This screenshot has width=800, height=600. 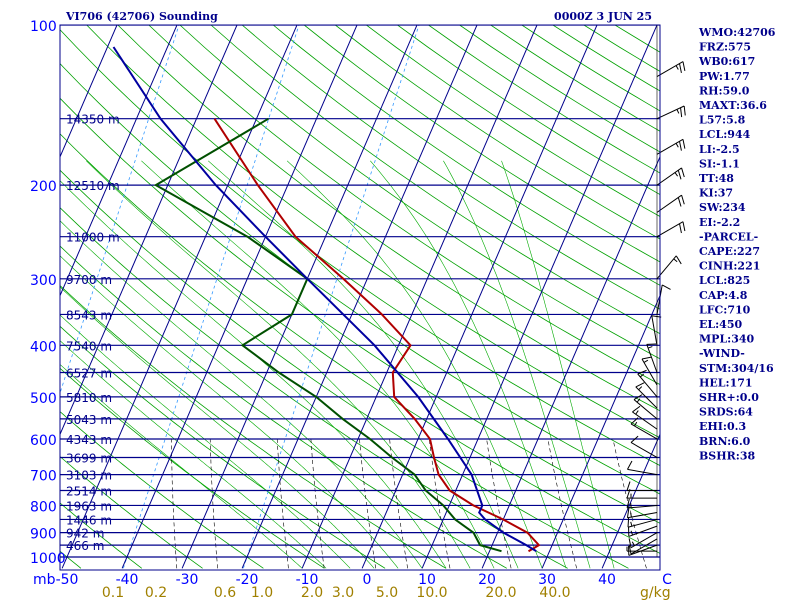 What do you see at coordinates (89, 492) in the screenshot?
I see `height-label: 2514 m` at bounding box center [89, 492].